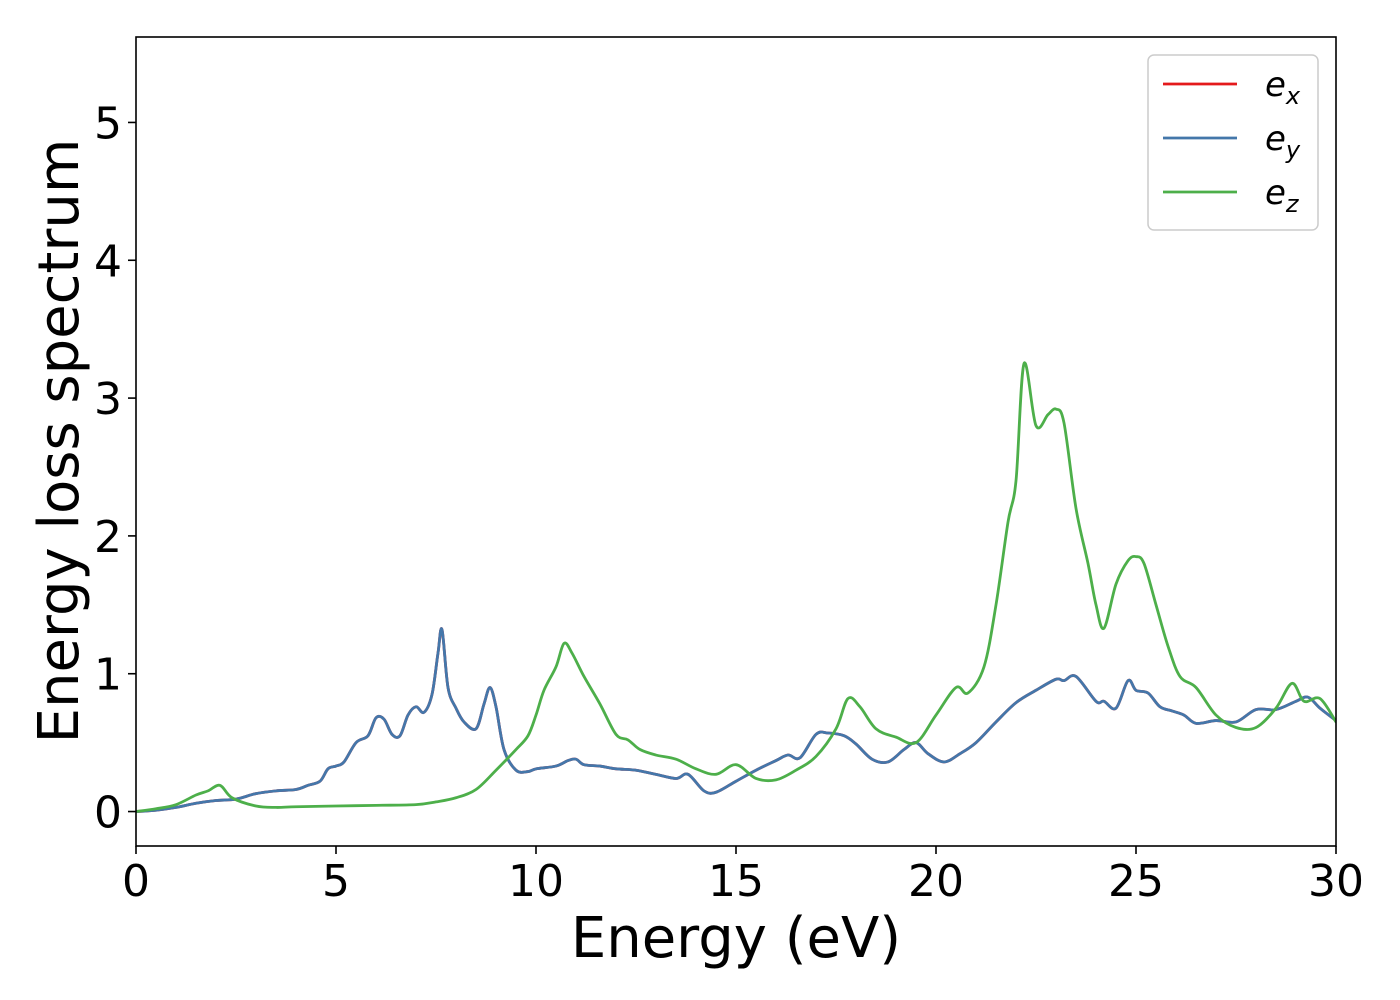  I want to click on x-tick-label: 15, so click(736, 881).